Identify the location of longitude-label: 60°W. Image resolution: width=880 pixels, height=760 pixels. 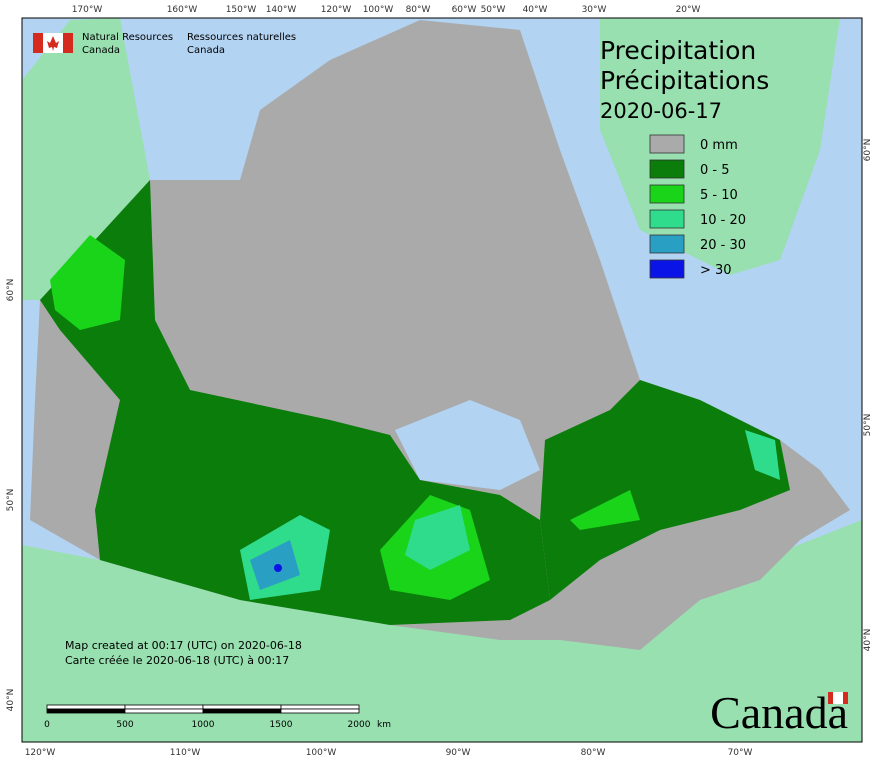
(464, 10).